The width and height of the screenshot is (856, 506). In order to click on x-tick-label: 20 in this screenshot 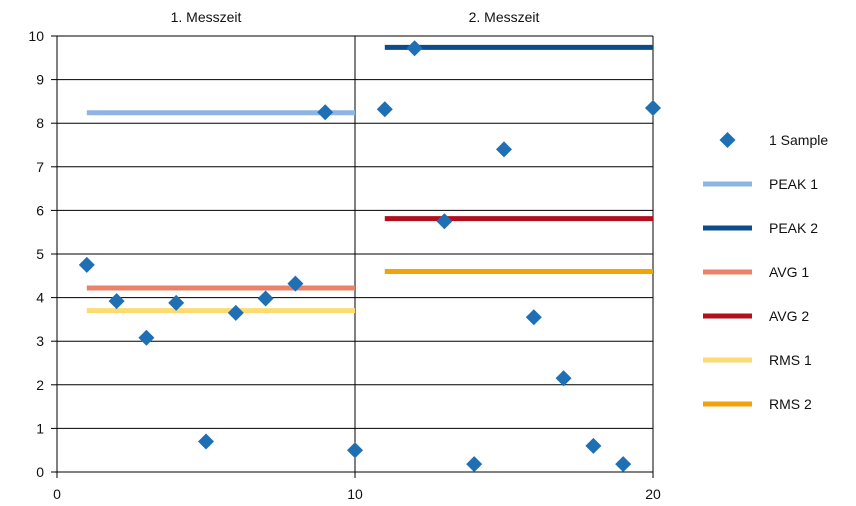, I will do `click(653, 494)`.